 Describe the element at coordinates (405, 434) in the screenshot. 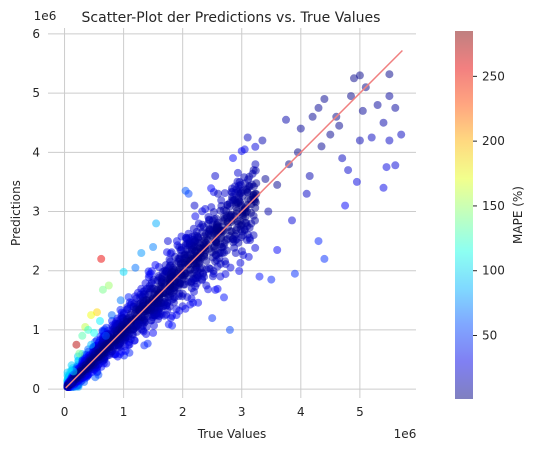

I see `x-offset-label: 1e6` at that location.